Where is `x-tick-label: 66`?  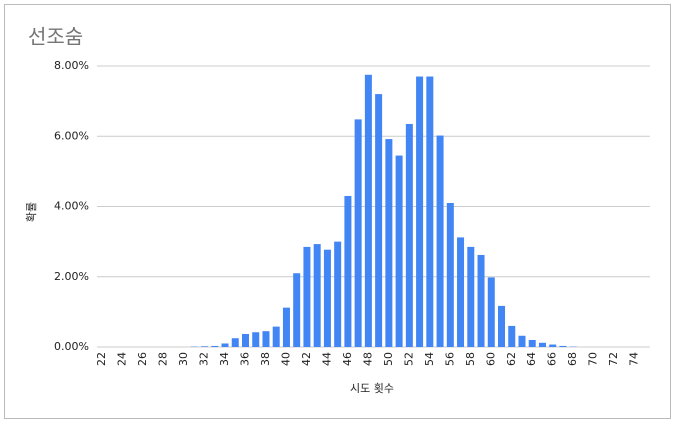 x-tick-label: 66 is located at coordinates (552, 359).